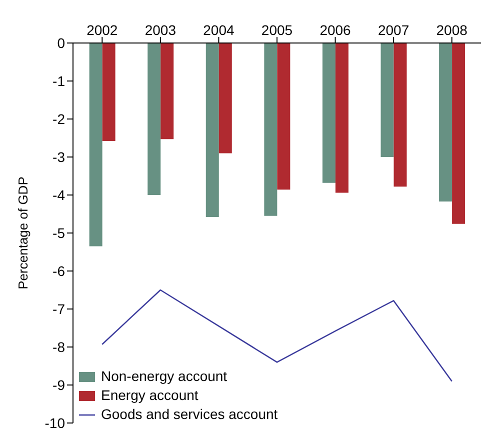 The height and width of the screenshot is (436, 499). What do you see at coordinates (218, 30) in the screenshot?
I see `x-tick-label: 2004` at bounding box center [218, 30].